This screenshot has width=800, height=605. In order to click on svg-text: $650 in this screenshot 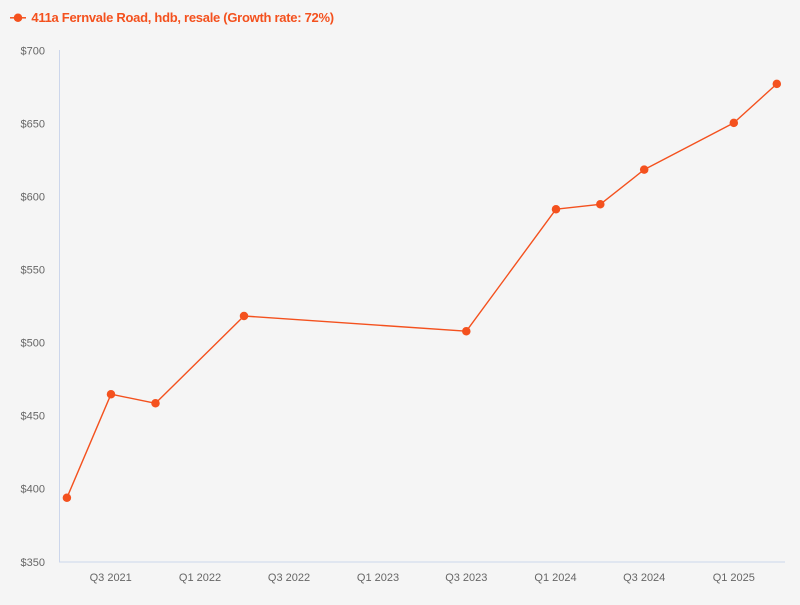, I will do `click(33, 125)`.